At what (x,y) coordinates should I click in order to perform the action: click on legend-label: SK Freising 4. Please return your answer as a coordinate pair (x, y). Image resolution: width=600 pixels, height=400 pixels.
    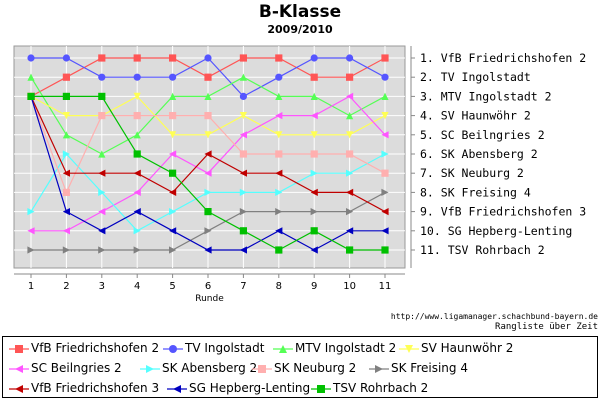
    Looking at the image, I should click on (429, 368).